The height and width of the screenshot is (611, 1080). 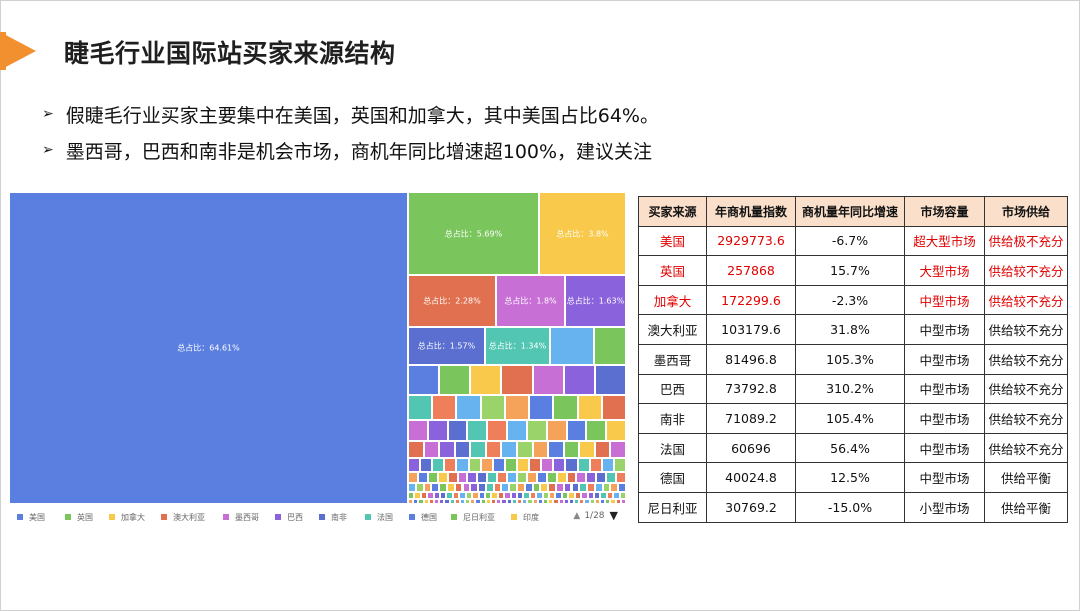 I want to click on legend-item: 墨西哥, so click(x=241, y=517).